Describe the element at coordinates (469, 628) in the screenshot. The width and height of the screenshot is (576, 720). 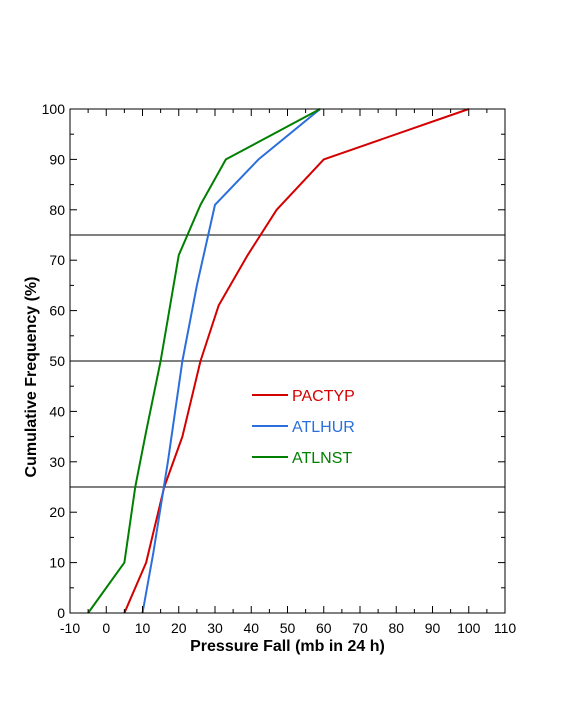
I see `x-tick-label: 100` at that location.